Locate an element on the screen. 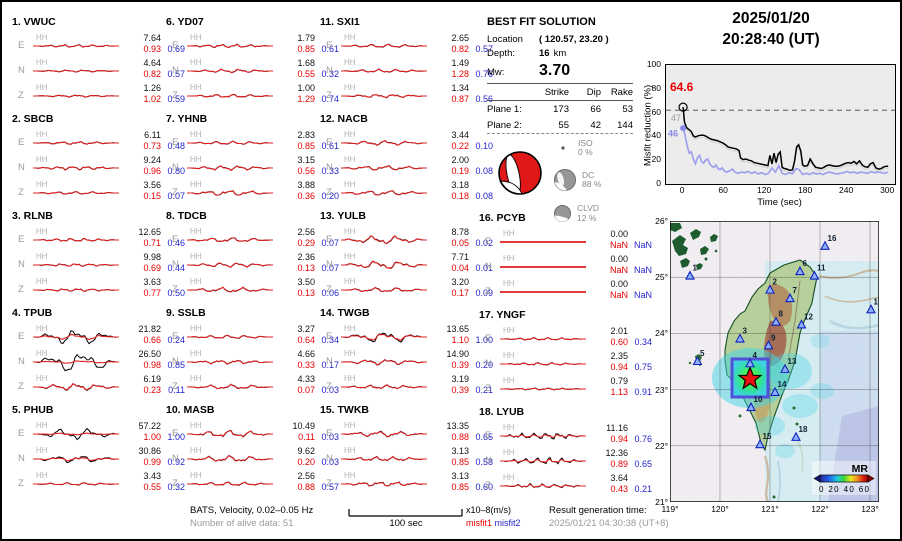 The width and height of the screenshot is (902, 541). channel-values: 9.98 0.69 0.44 is located at coordinates (154, 263).